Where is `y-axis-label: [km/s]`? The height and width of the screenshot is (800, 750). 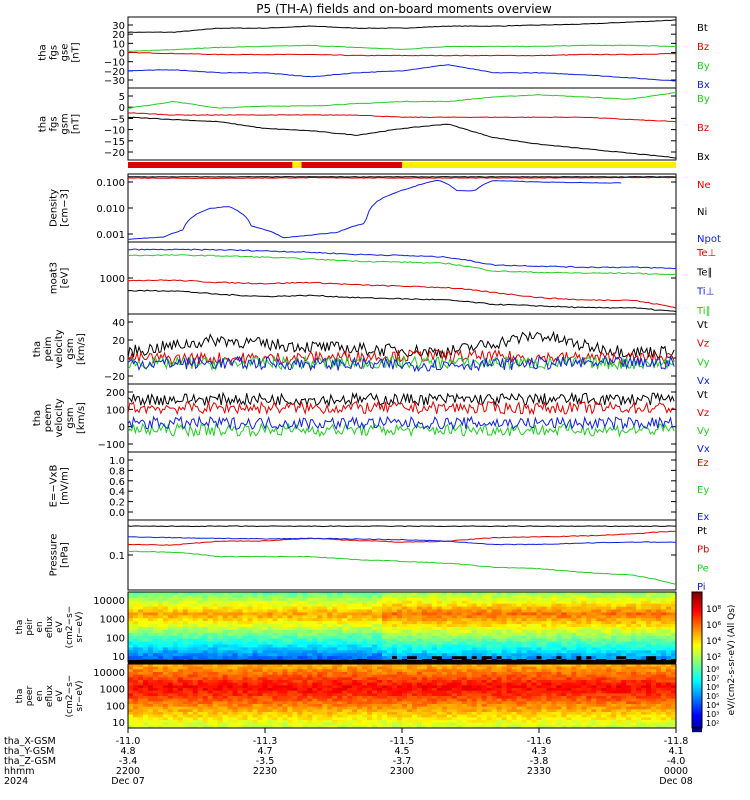
y-axis-label: [km/s] is located at coordinates (81, 349).